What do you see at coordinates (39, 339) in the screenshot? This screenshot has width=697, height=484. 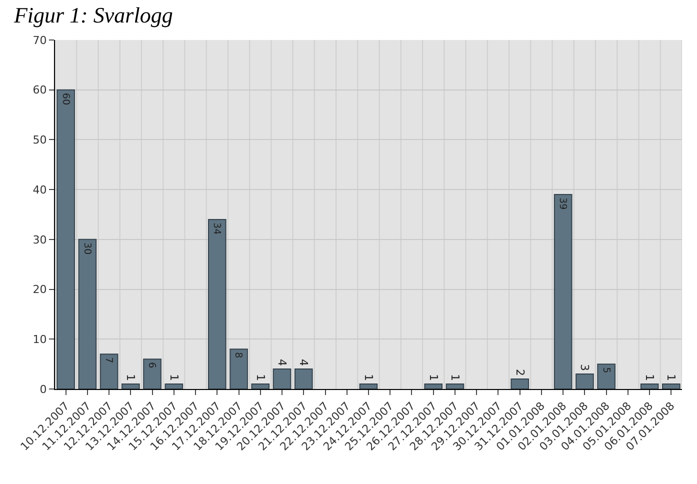 I see `y-tick-label: 10` at bounding box center [39, 339].